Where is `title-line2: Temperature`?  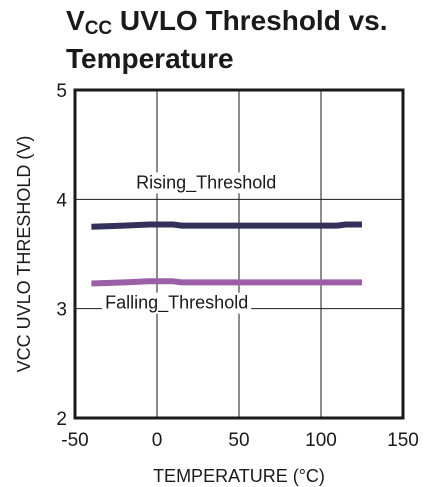 title-line2: Temperature is located at coordinates (150, 58).